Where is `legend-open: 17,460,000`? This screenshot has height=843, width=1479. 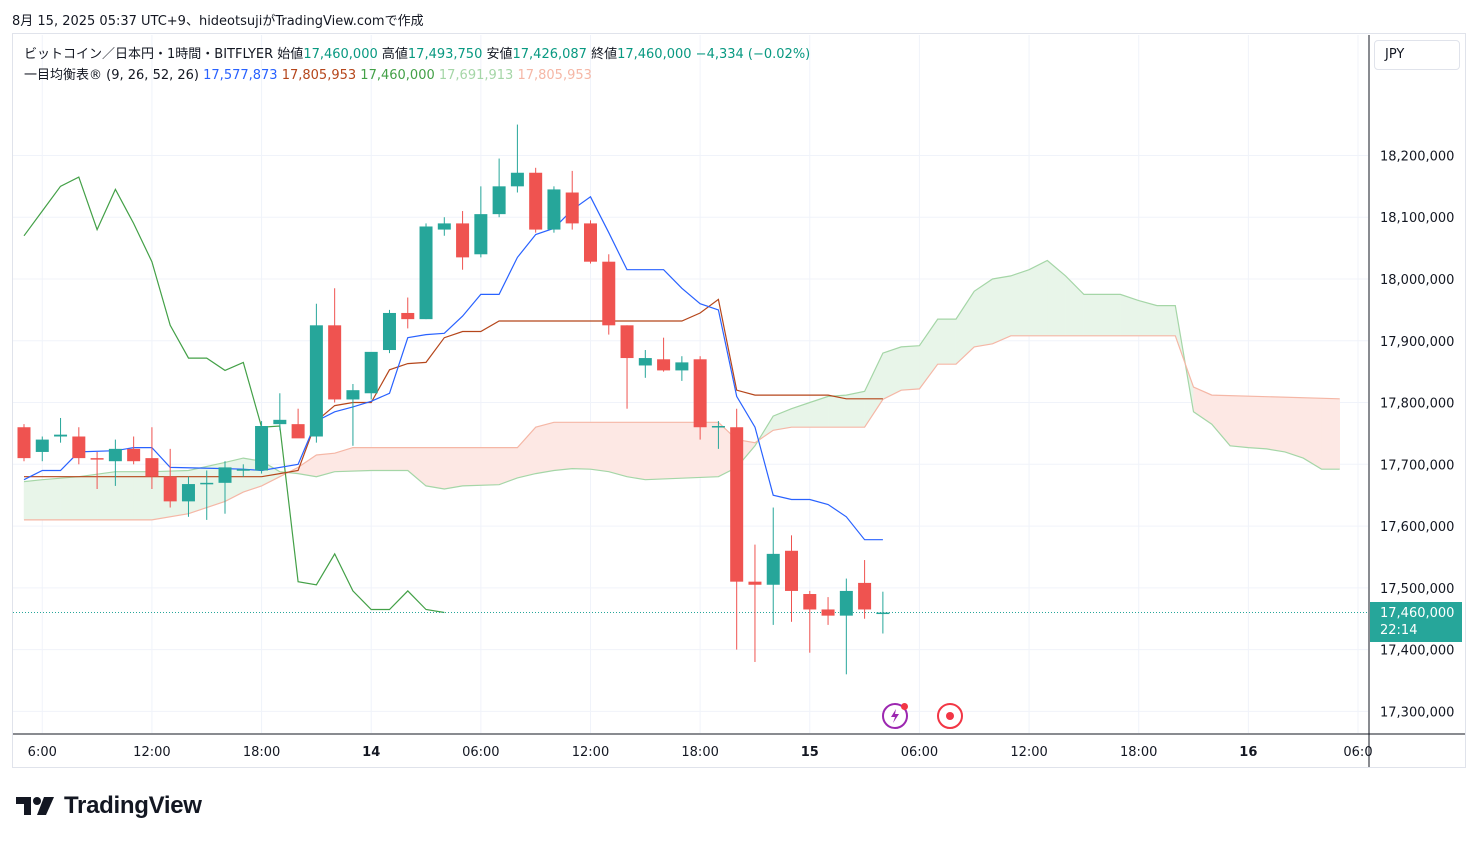 legend-open: 17,460,000 is located at coordinates (340, 54).